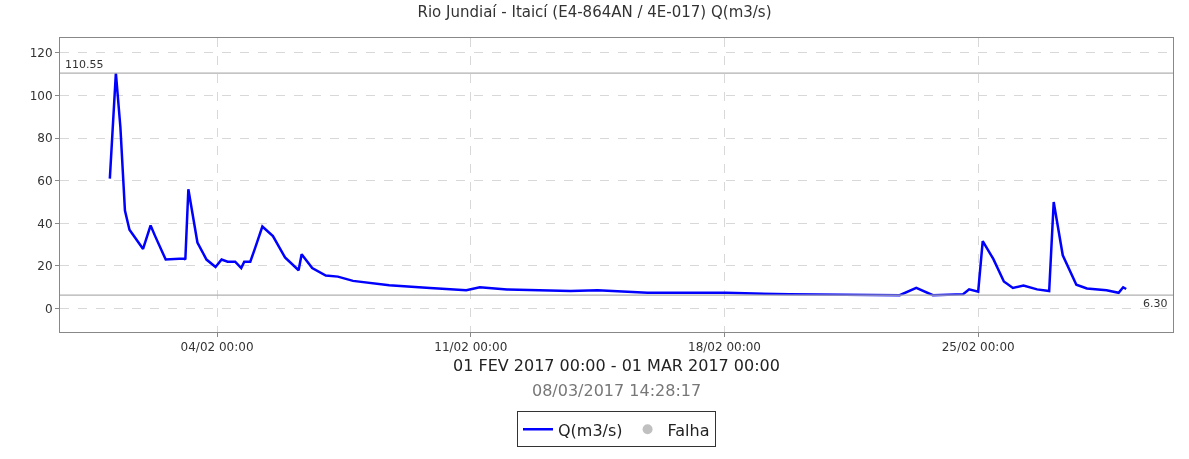 The width and height of the screenshot is (1189, 459). I want to click on x-axis-title: 01 FEV 2017 00:00 - 01 MAR 2017 00:00, so click(616, 366).